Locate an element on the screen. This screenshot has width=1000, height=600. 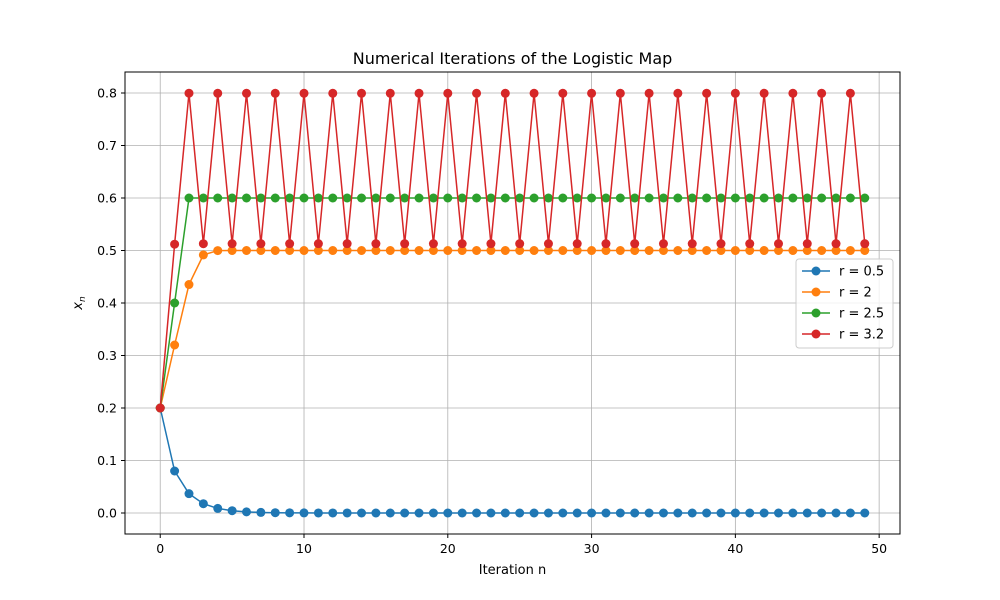
y-axis-label-subscript: n is located at coordinates (83, 299).